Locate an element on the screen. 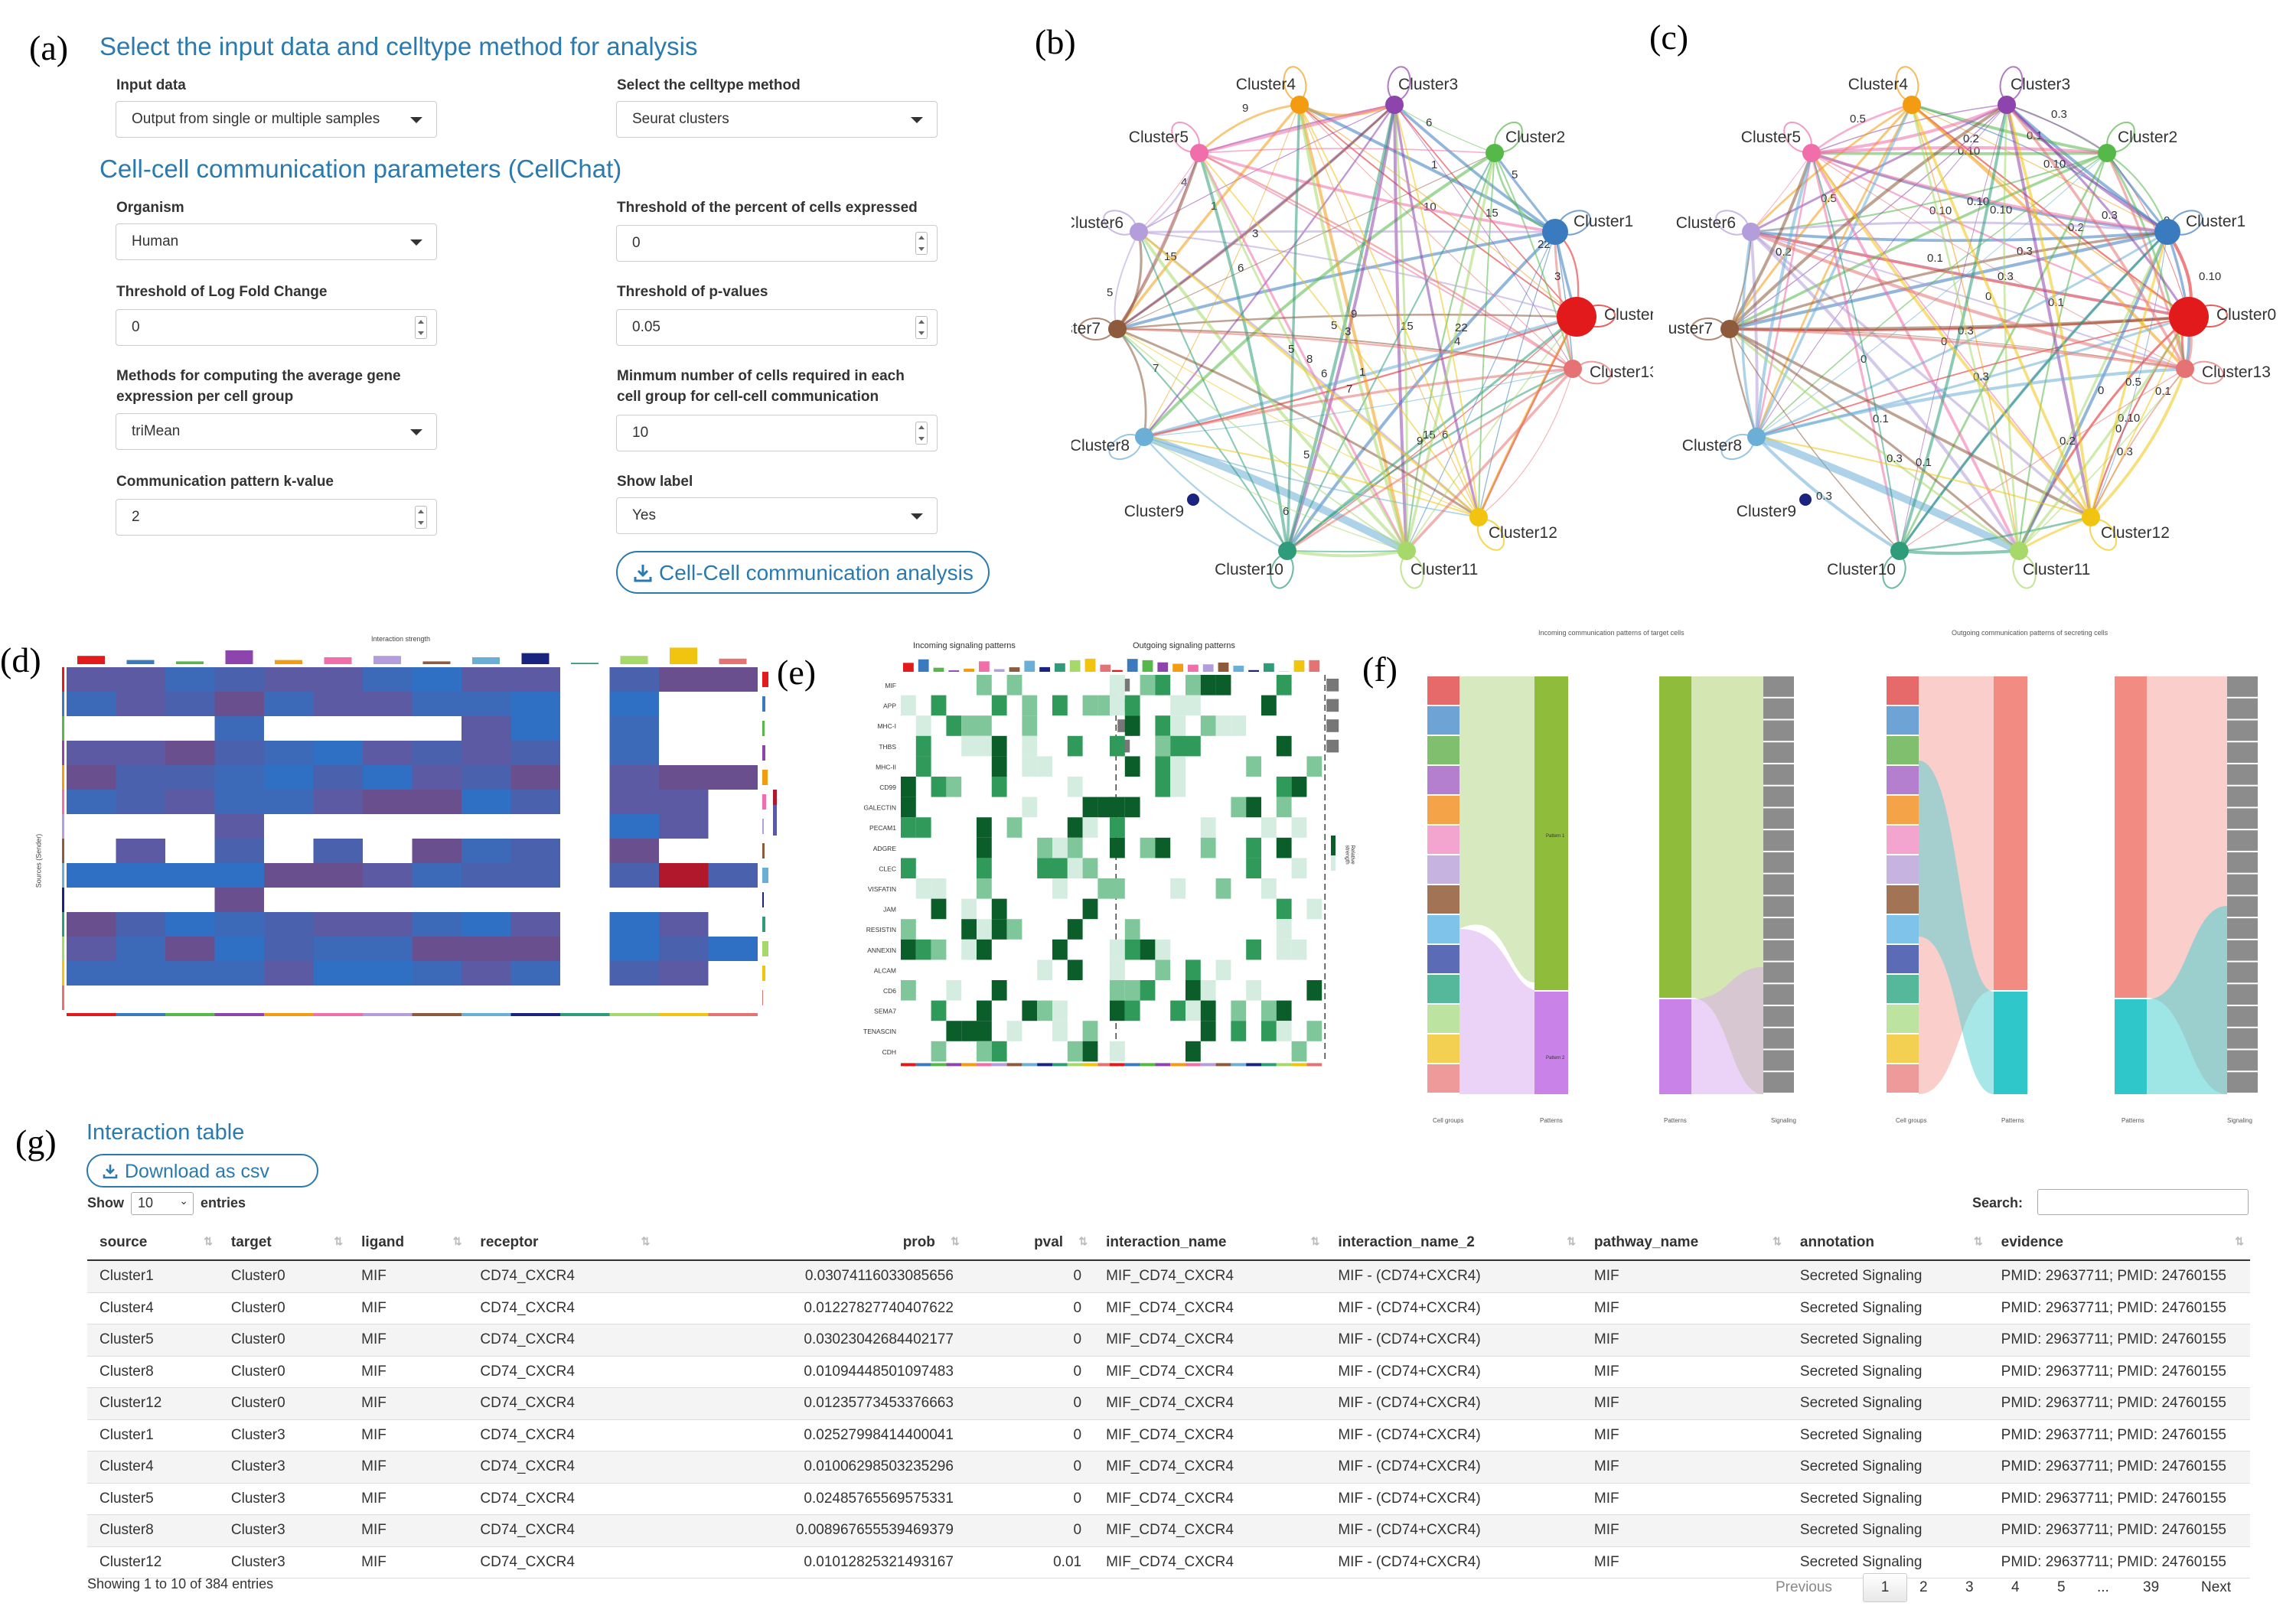 The height and width of the screenshot is (1616, 2296). column-header-evidence: evidence ⇅ is located at coordinates (2119, 1243).